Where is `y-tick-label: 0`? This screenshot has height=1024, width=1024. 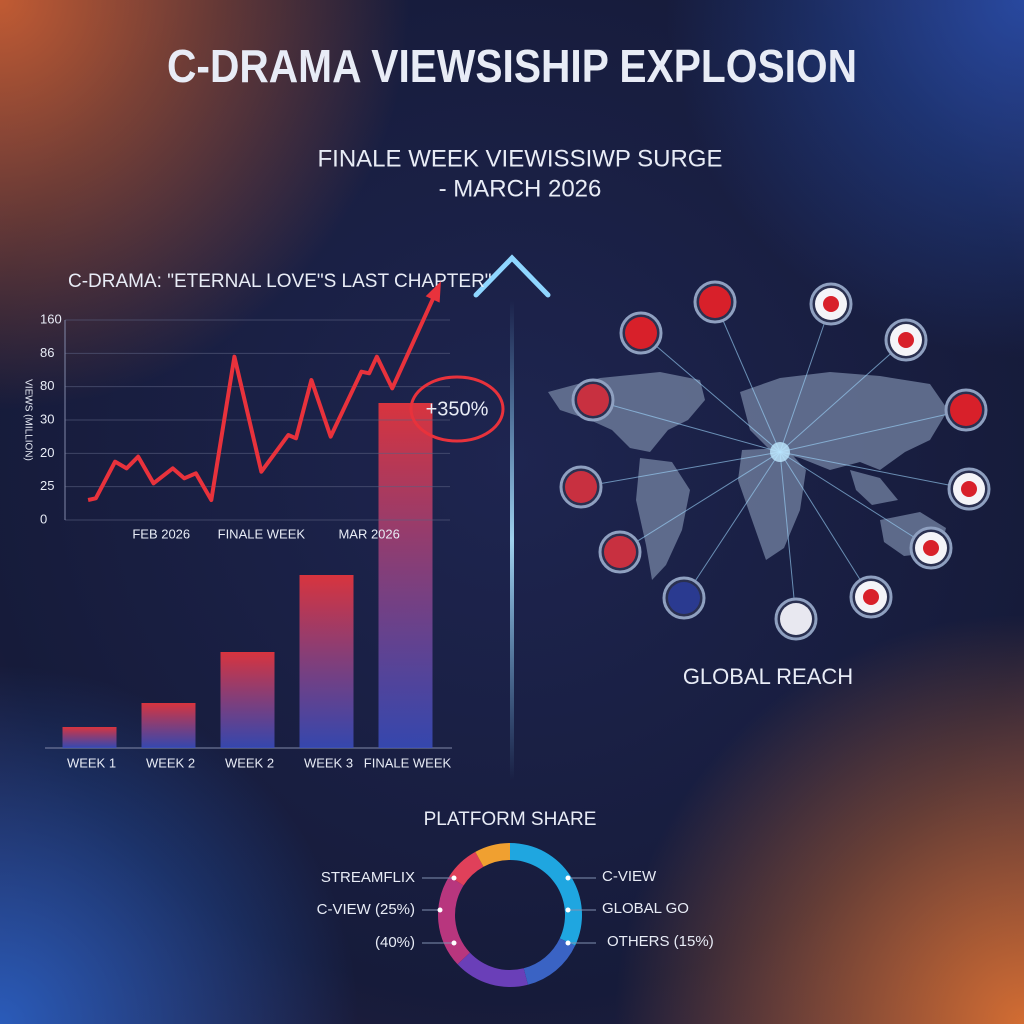 y-tick-label: 0 is located at coordinates (43, 518).